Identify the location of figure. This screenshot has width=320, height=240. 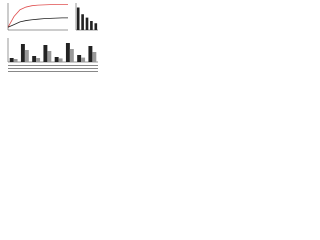
(52, 37).